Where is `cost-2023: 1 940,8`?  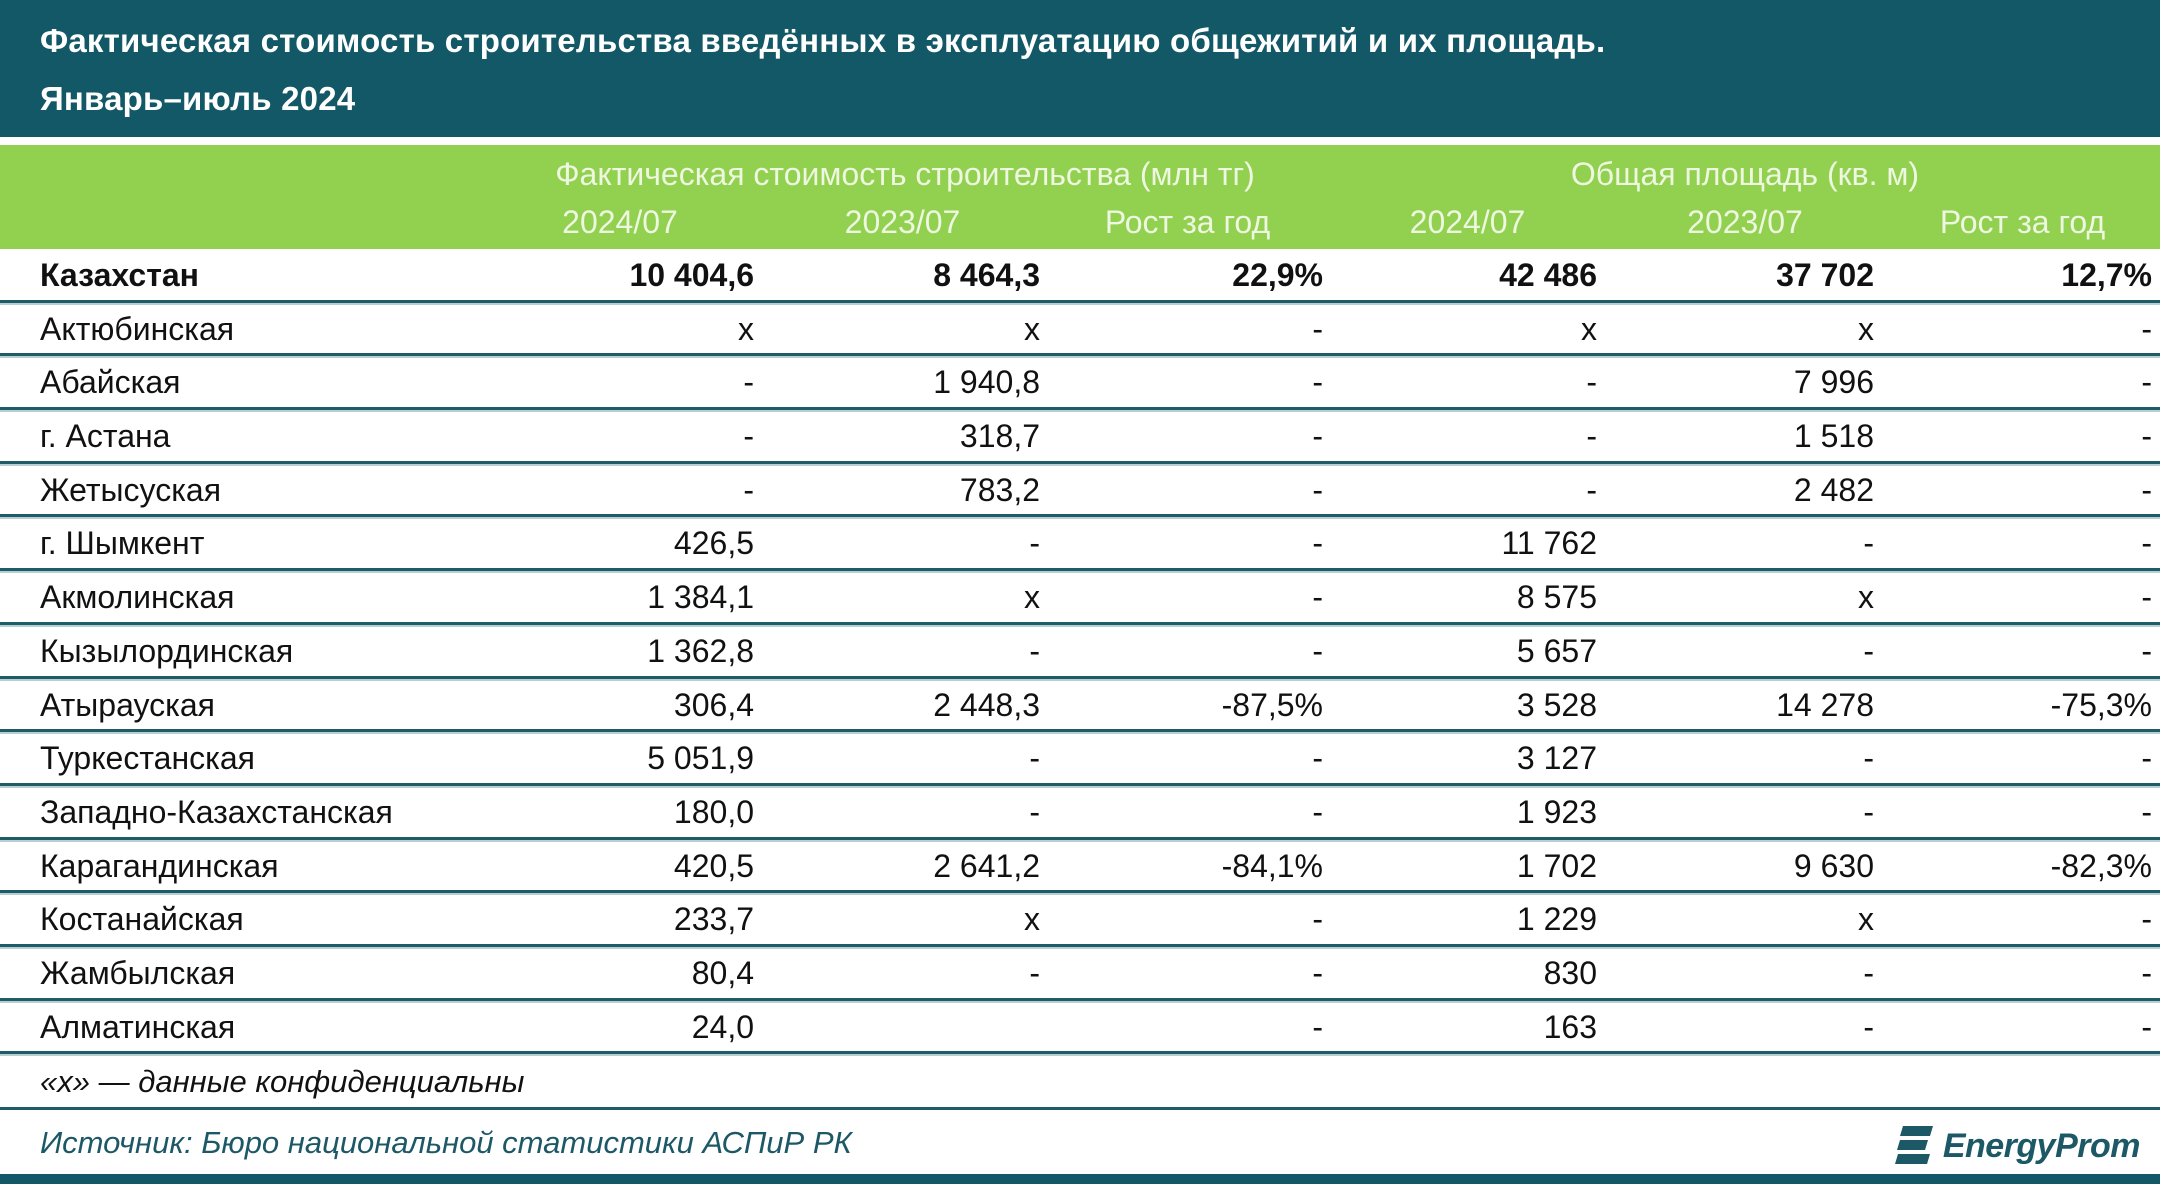 cost-2023: 1 940,8 is located at coordinates (986, 382).